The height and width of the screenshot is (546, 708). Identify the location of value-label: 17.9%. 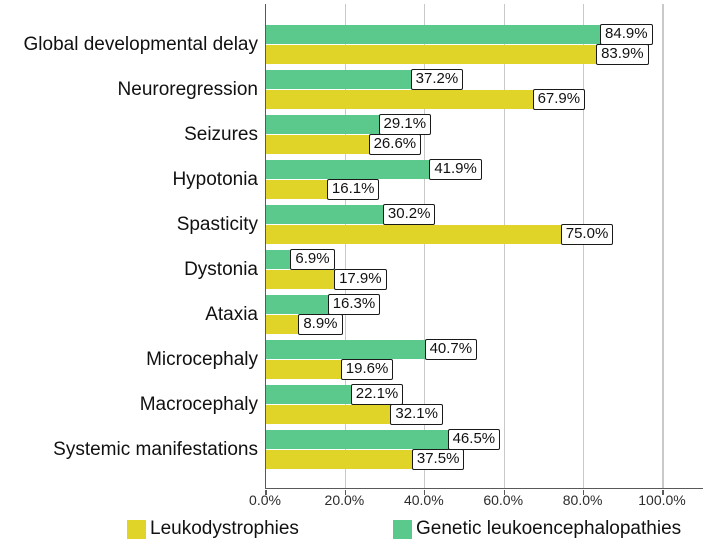
(360, 279).